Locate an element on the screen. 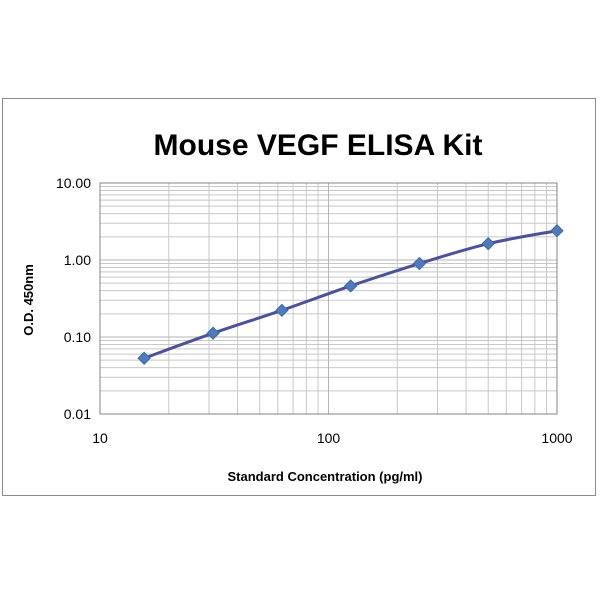  y-tick-label: 0.10 is located at coordinates (77, 337).